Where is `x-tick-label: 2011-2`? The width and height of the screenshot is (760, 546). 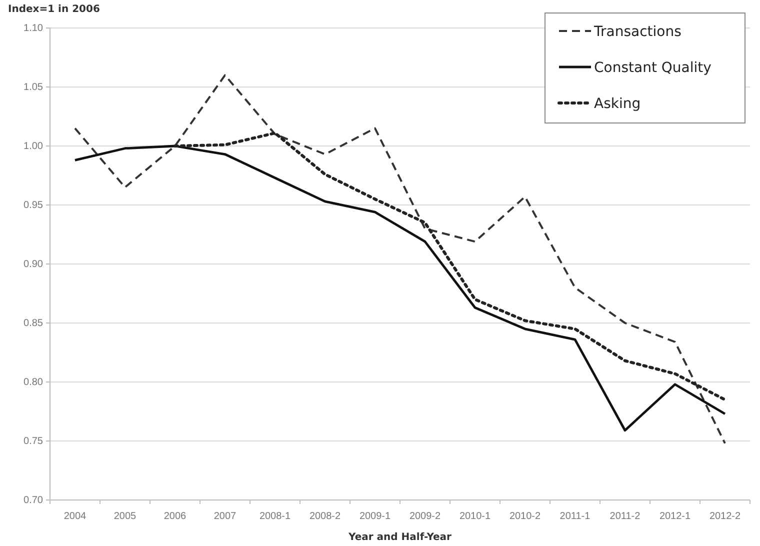 x-tick-label: 2011-2 is located at coordinates (625, 516).